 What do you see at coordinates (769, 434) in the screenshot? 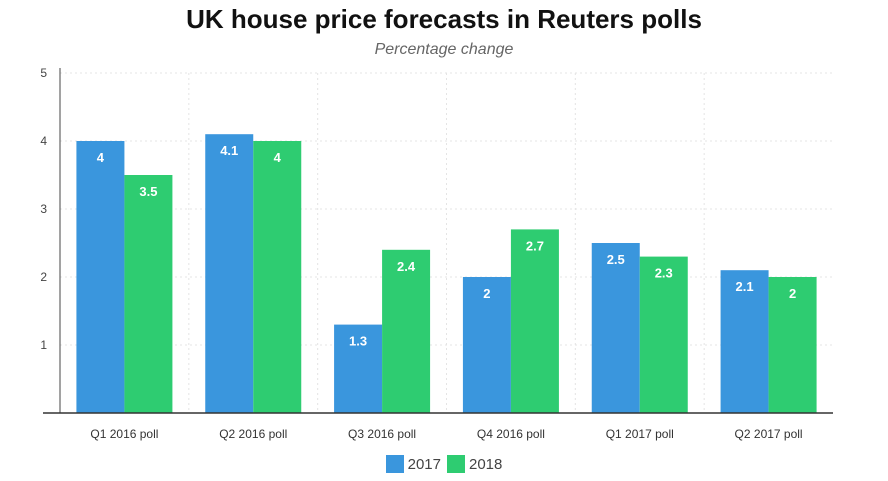
I see `x-tick-label: Q2 2017 poll` at bounding box center [769, 434].